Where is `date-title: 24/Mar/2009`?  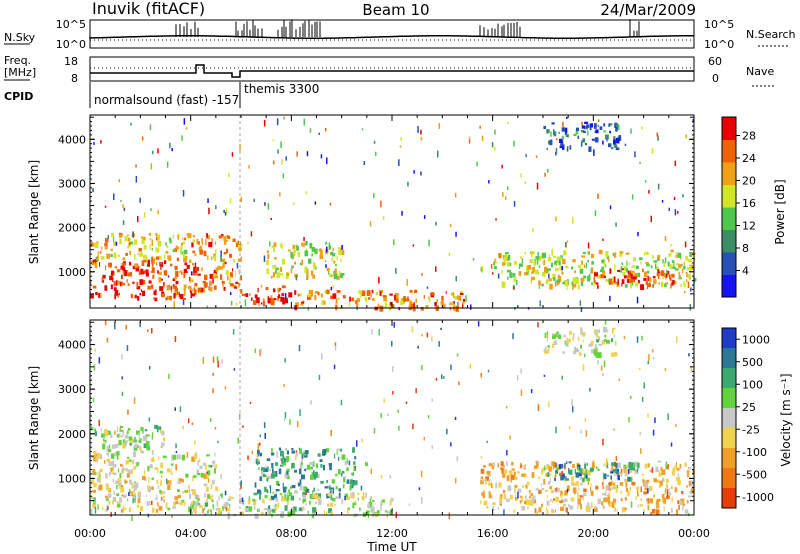
date-title: 24/Mar/2009 is located at coordinates (648, 10).